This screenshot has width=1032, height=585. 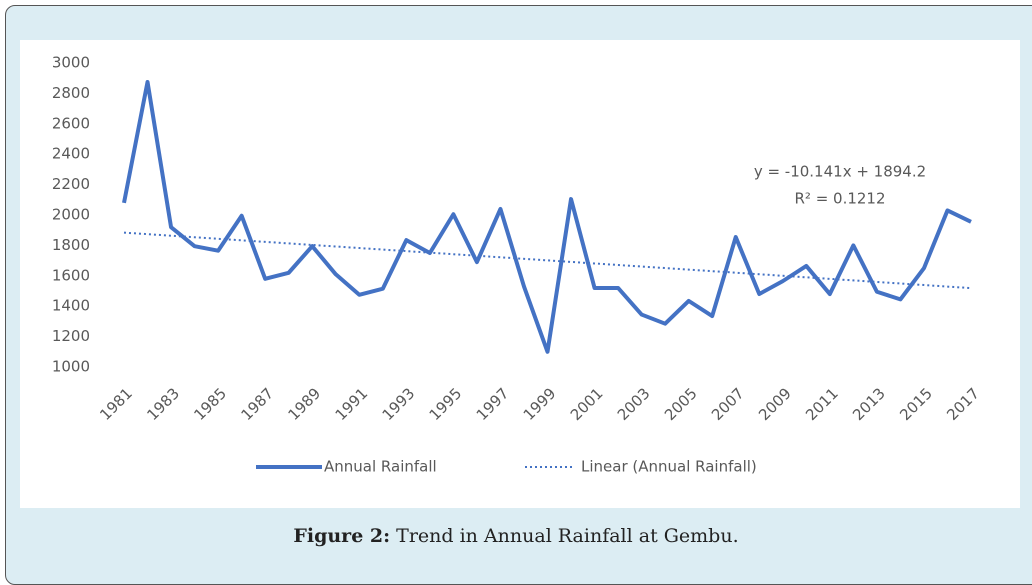 I want to click on y-tick-label: 1800, so click(x=71, y=245).